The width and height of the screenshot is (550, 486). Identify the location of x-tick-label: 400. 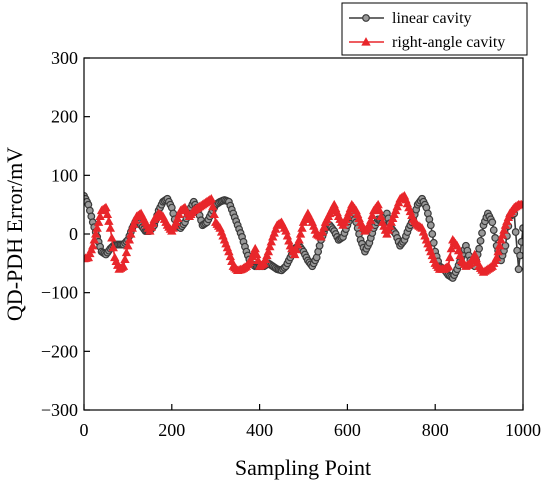
(259, 430).